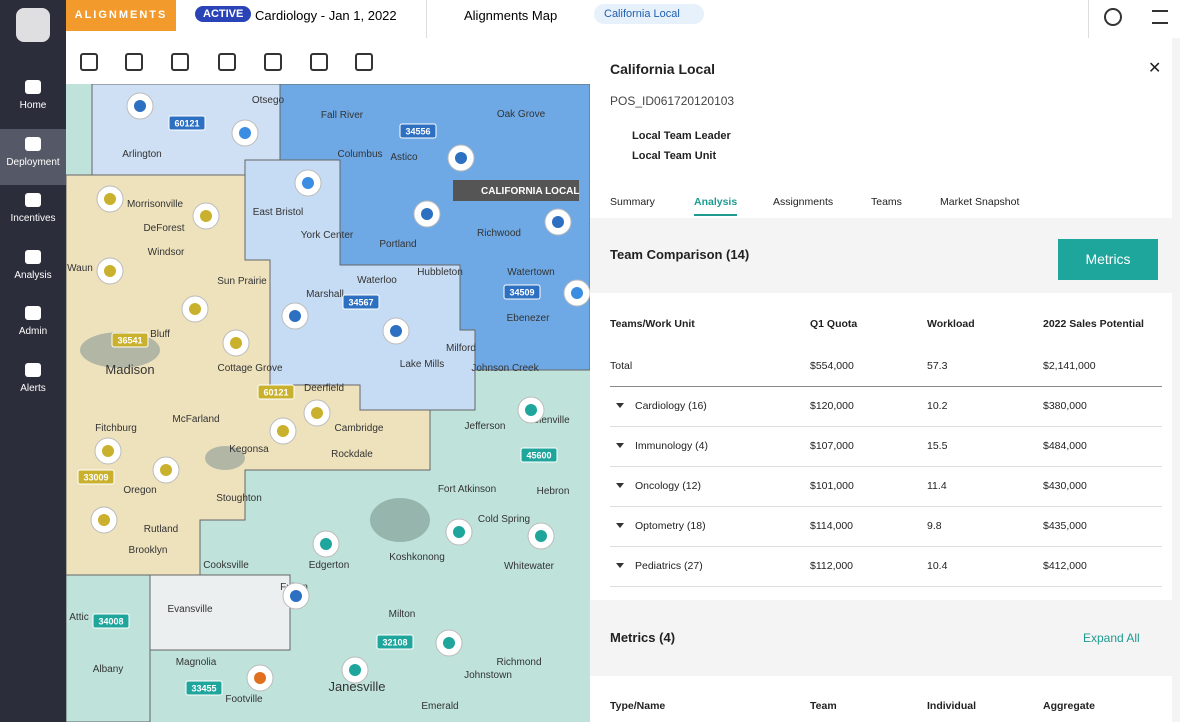 This screenshot has width=1180, height=722. What do you see at coordinates (329, 565) in the screenshot?
I see `place-label: Edgerton` at bounding box center [329, 565].